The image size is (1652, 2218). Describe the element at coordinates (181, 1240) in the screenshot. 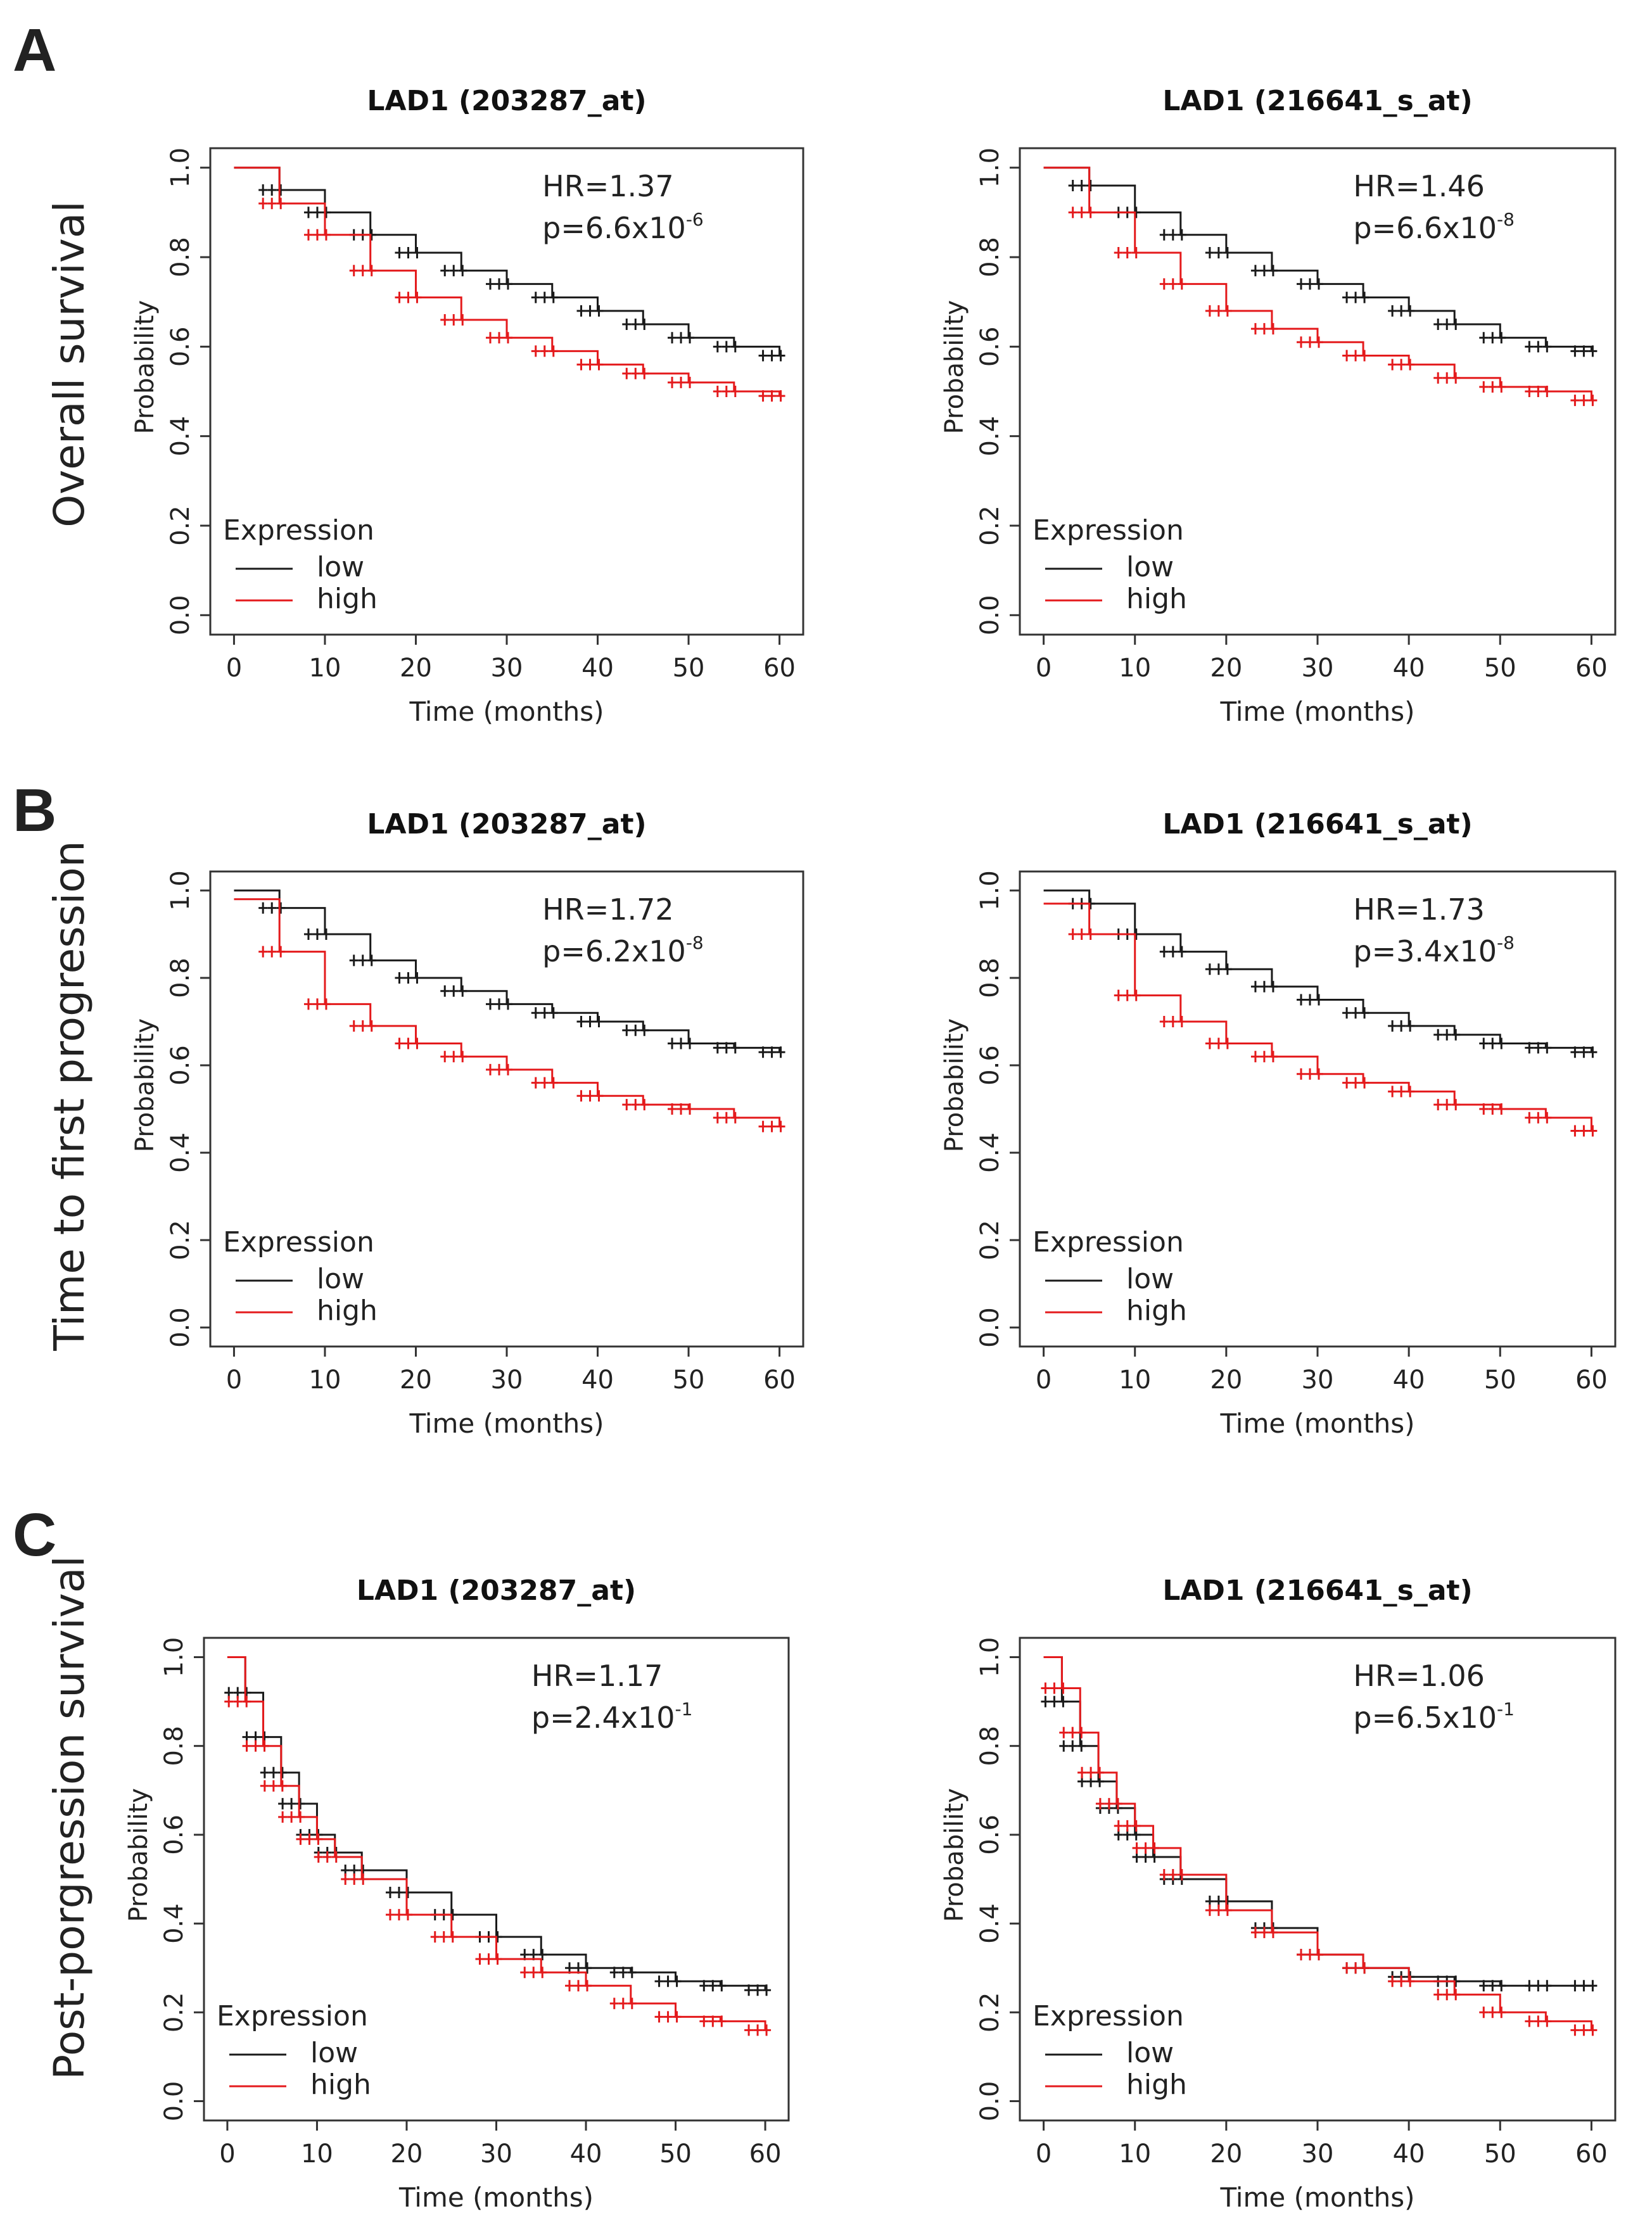

I see `y-tick-label: 0.2` at that location.